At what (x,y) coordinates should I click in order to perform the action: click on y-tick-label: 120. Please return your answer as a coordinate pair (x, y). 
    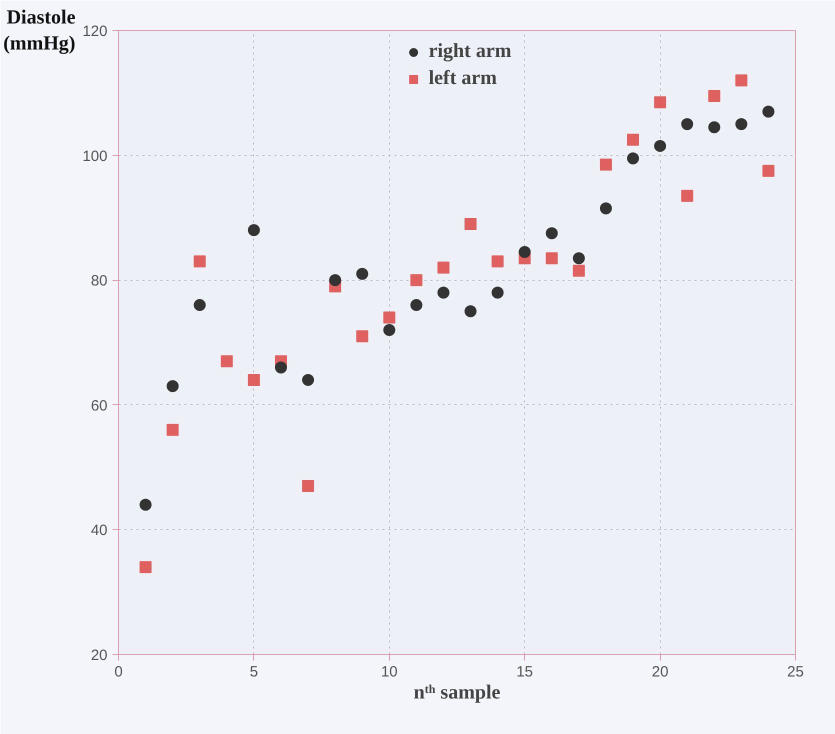
    Looking at the image, I should click on (95, 31).